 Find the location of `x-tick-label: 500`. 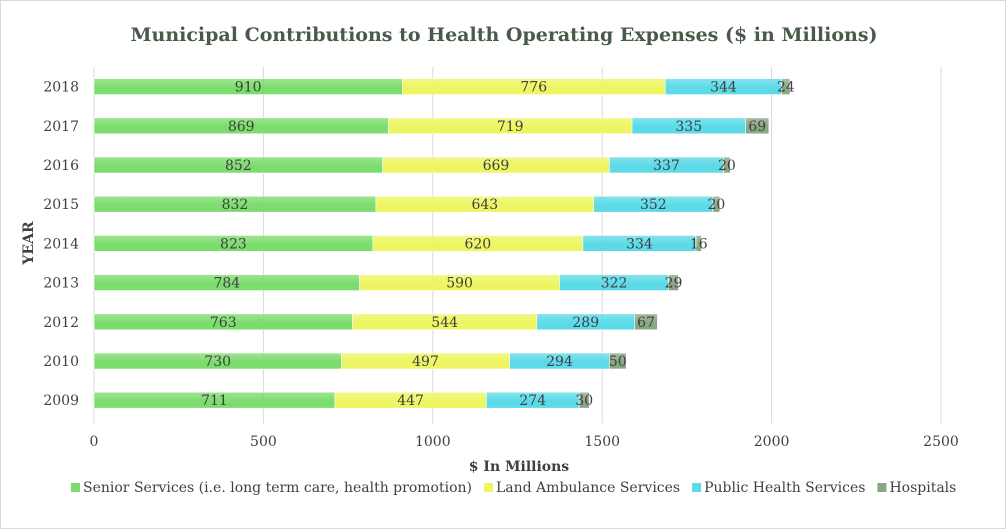

x-tick-label: 500 is located at coordinates (263, 442).